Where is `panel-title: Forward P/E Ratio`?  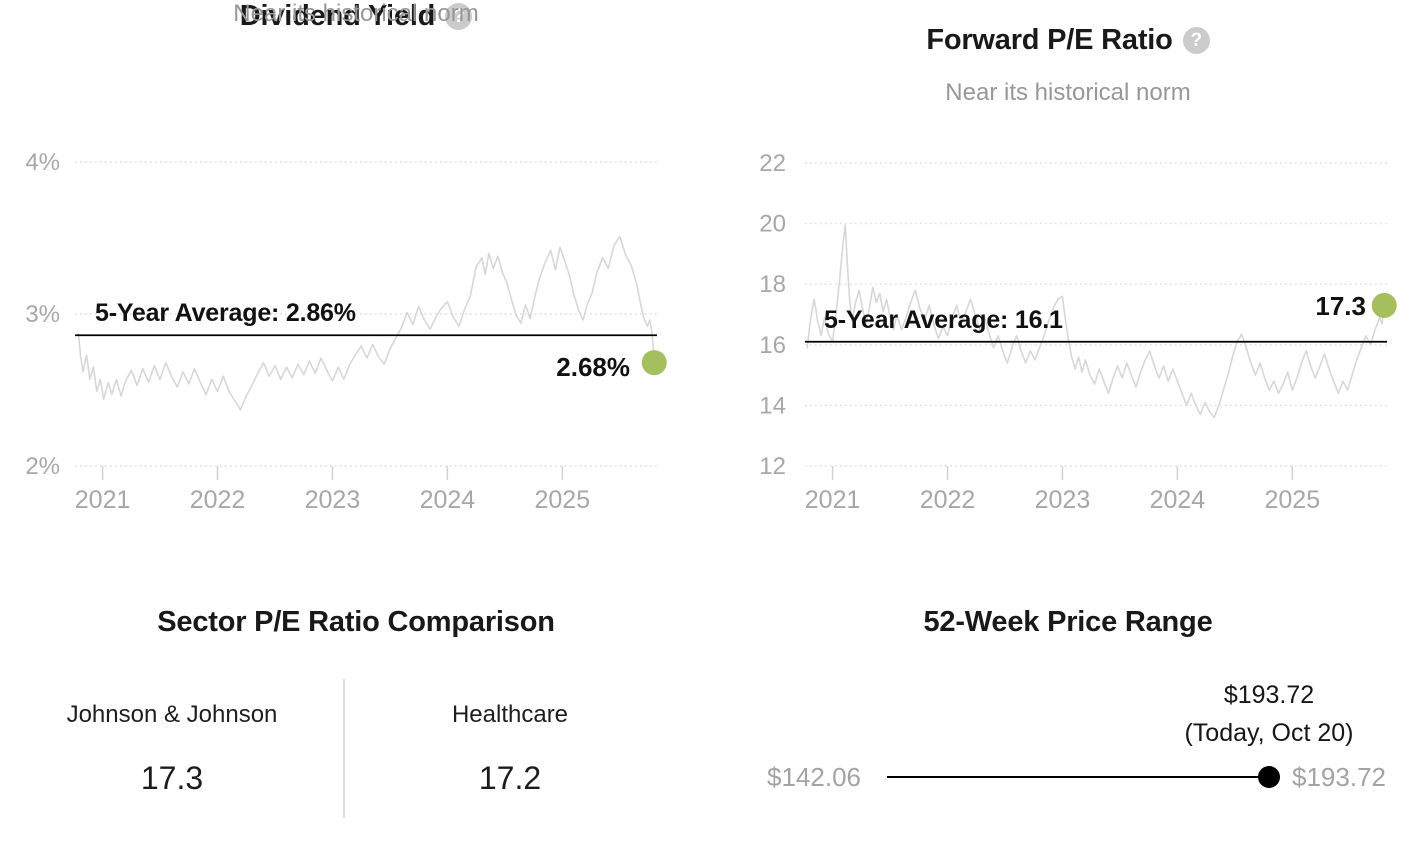 panel-title: Forward P/E Ratio is located at coordinates (1049, 40).